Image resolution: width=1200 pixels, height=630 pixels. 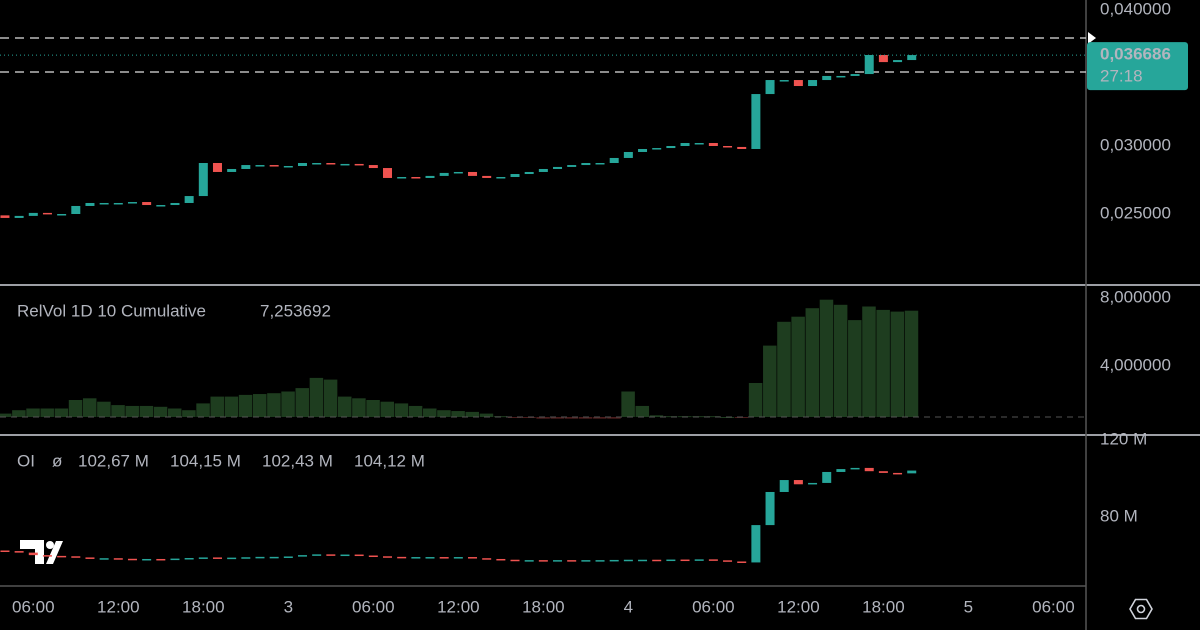 I want to click on x-tick-label: 4, so click(x=628, y=606).